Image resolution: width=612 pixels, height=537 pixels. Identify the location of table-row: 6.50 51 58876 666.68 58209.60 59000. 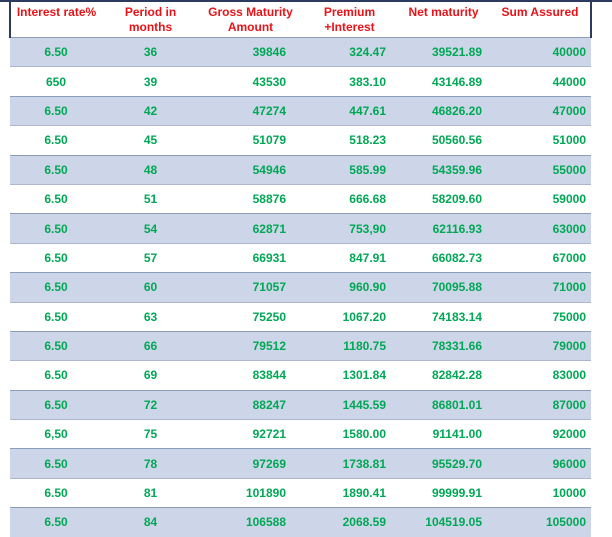
(300, 199).